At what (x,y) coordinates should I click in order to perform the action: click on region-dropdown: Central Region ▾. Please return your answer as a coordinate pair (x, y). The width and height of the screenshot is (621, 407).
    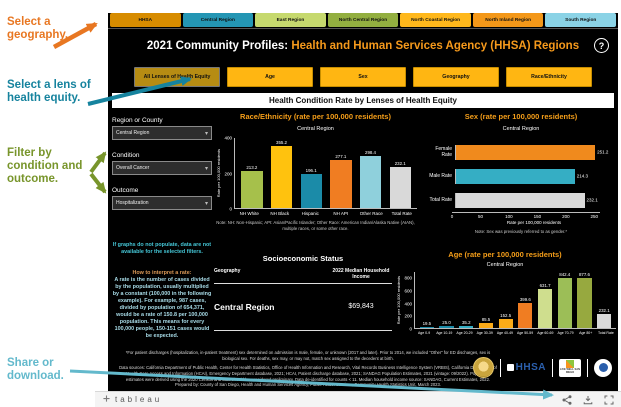
    Looking at the image, I should click on (162, 133).